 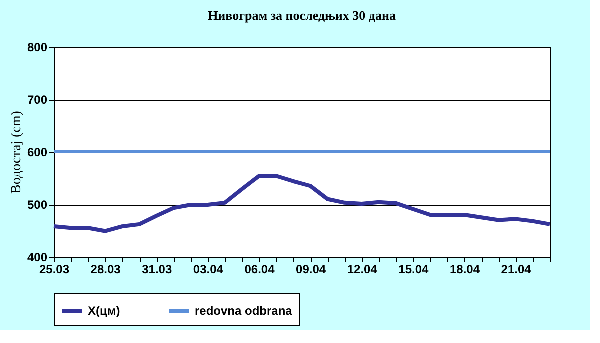 What do you see at coordinates (37, 257) in the screenshot?
I see `y-tick-label: 400` at bounding box center [37, 257].